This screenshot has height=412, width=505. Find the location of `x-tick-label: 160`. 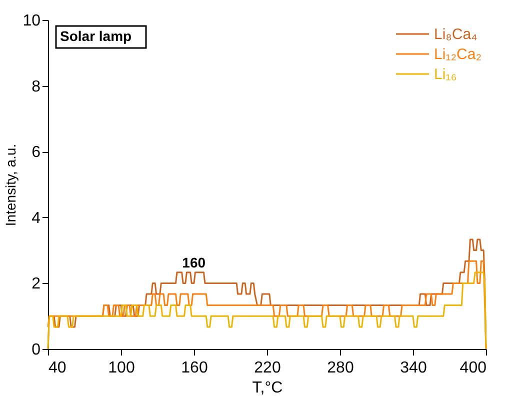

x-tick-label: 160 is located at coordinates (194, 368).